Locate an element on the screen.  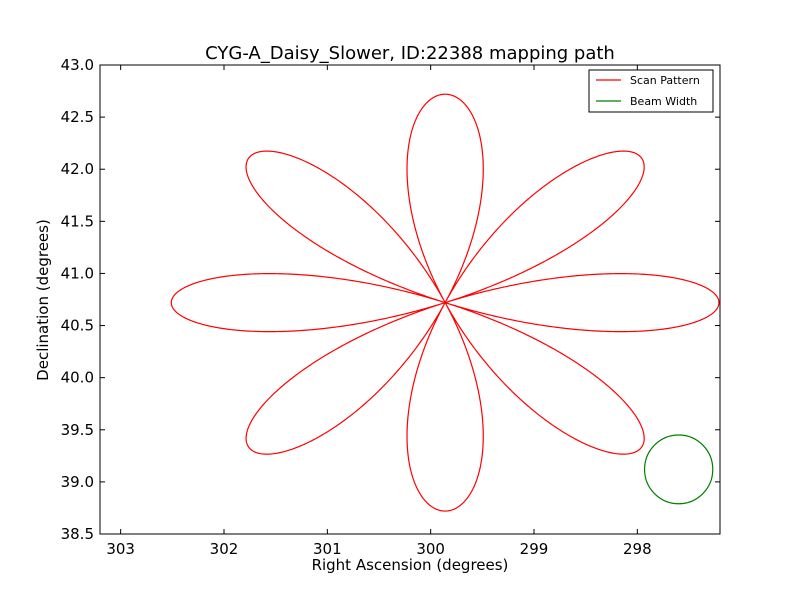
x-tick-label: 298 is located at coordinates (637, 549).